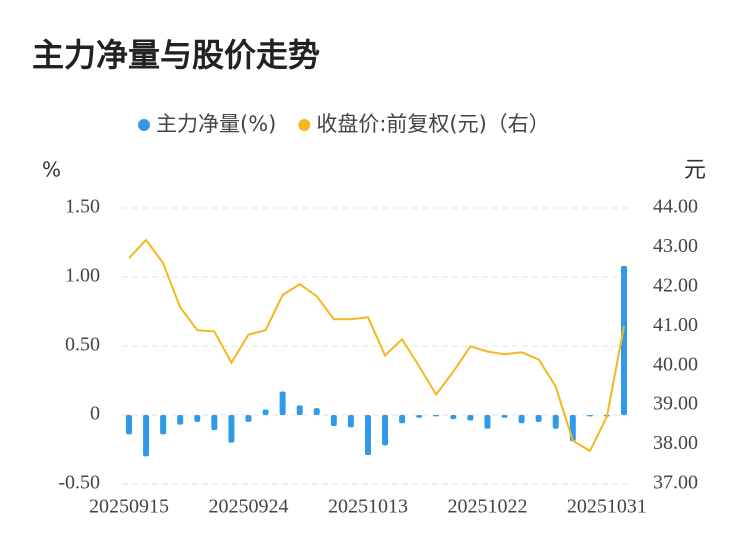 This screenshot has width=750, height=558. What do you see at coordinates (216, 124) in the screenshot?
I see `legend-label: 主力净量(%)` at bounding box center [216, 124].